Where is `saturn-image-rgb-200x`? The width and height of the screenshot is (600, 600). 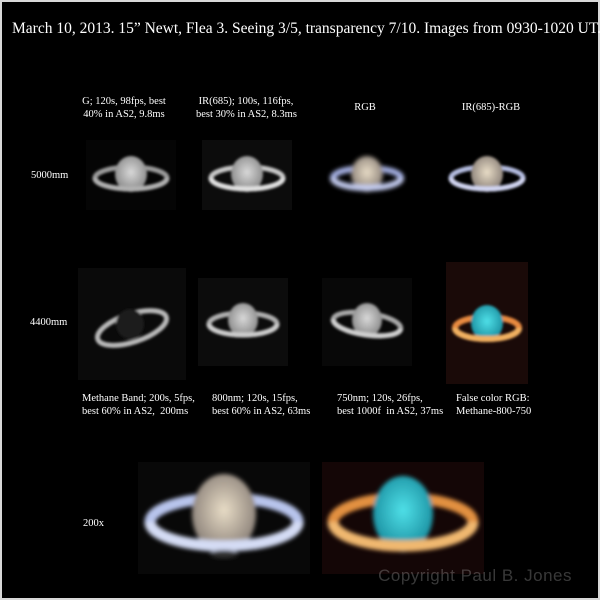
saturn-image-rgb-200x is located at coordinates (224, 518).